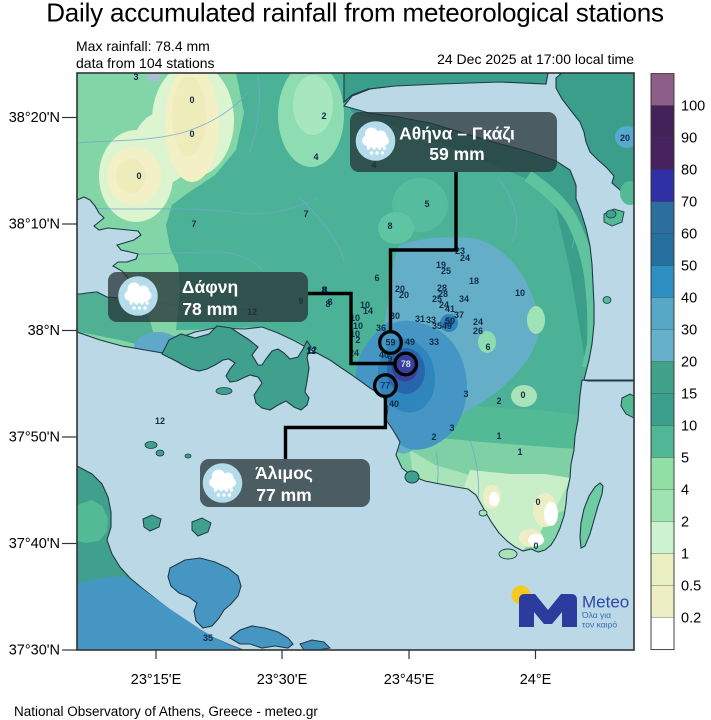 The height and width of the screenshot is (720, 711). I want to click on svg-text: 0.2, so click(691, 619).